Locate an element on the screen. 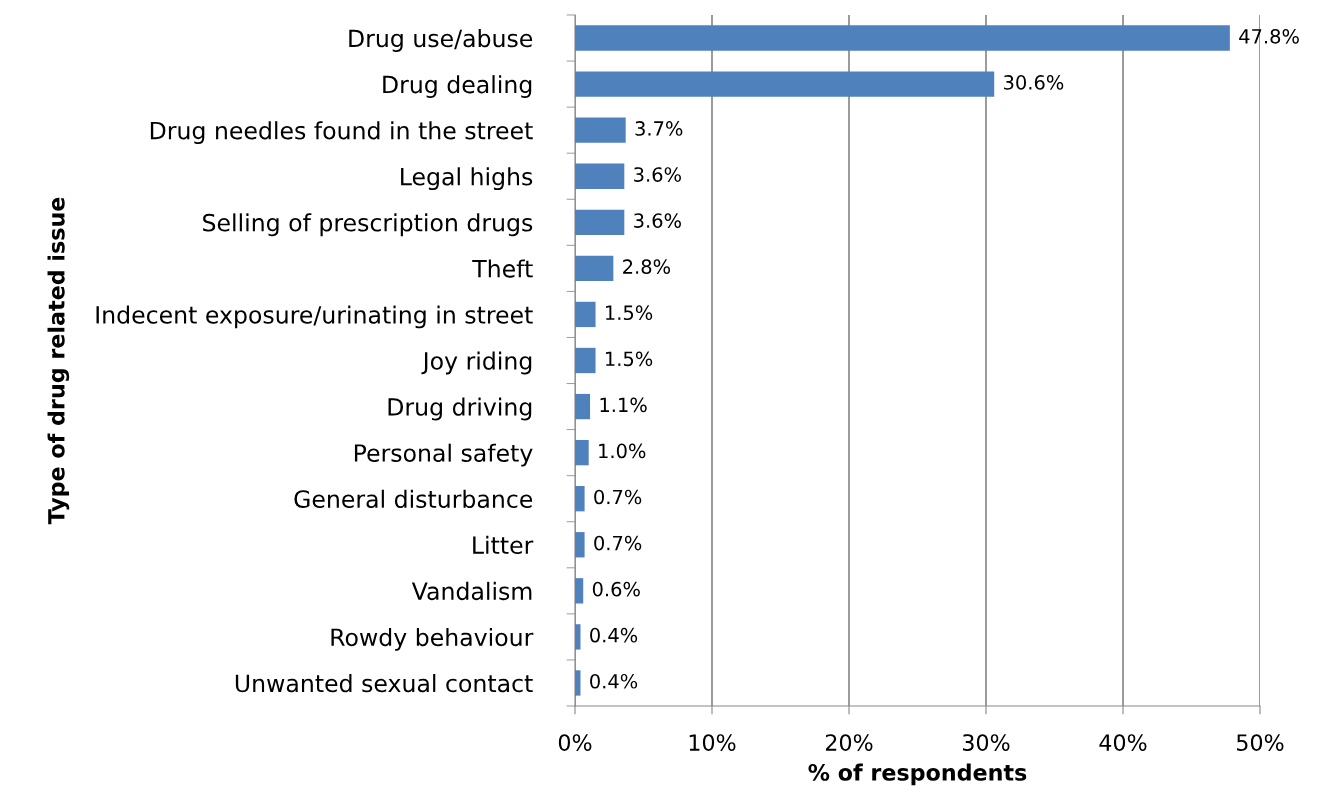 The height and width of the screenshot is (796, 1323). data-label: 30.6% is located at coordinates (1034, 82).